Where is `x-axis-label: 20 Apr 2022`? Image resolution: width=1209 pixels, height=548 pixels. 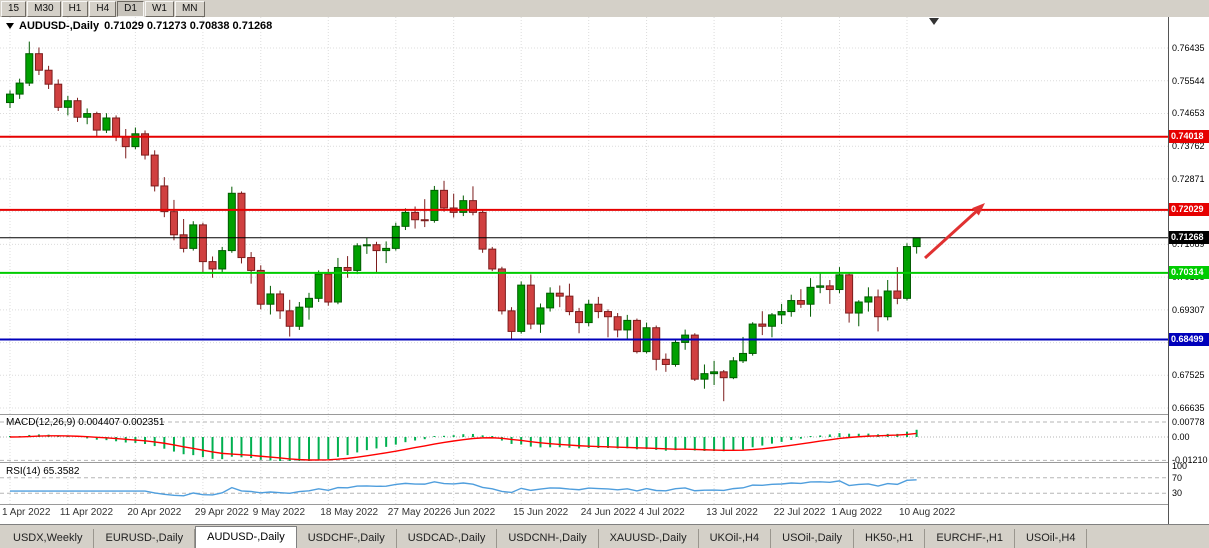 x-axis-label: 20 Apr 2022 is located at coordinates (154, 512).